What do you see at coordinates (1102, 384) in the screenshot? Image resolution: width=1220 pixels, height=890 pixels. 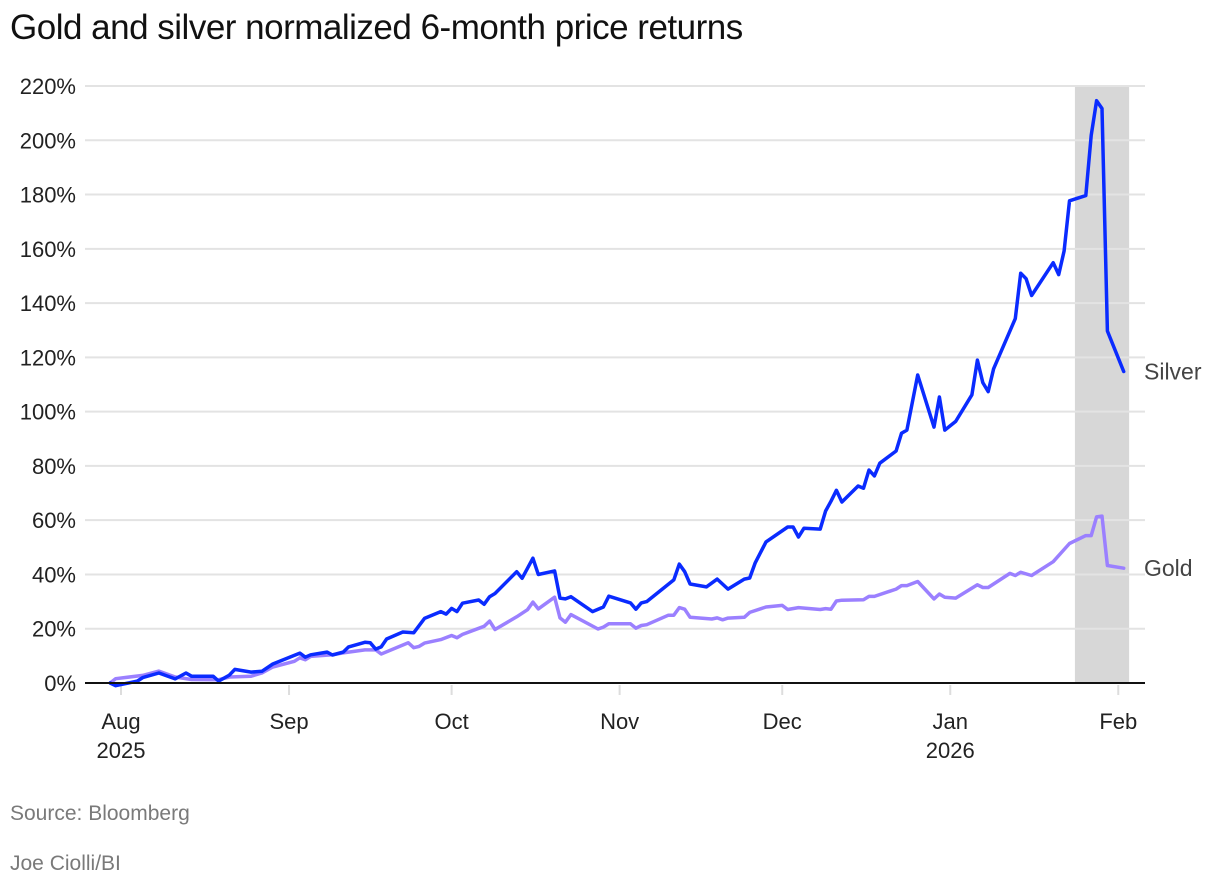 I see `highlight-band` at bounding box center [1102, 384].